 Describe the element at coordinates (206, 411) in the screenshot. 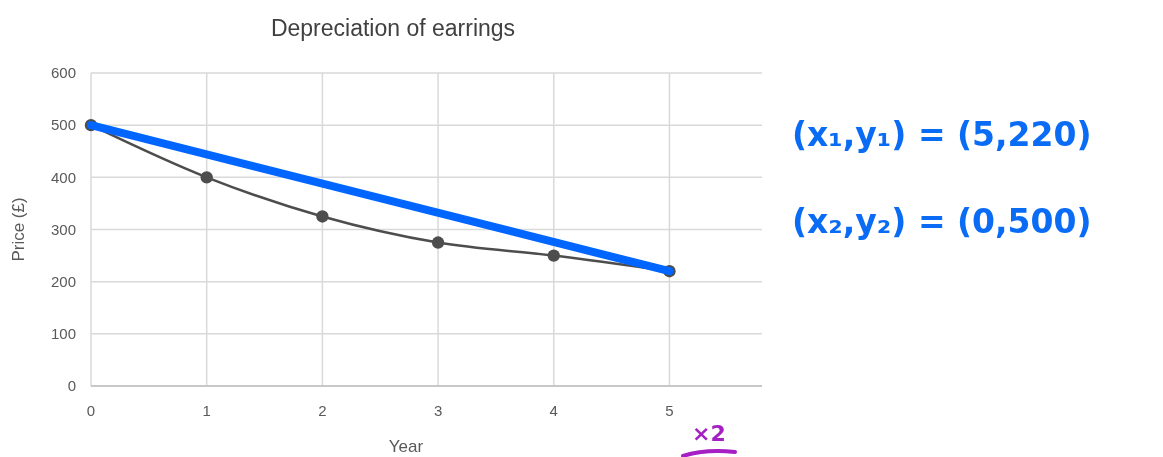

I see `x-tick-label: 1` at that location.